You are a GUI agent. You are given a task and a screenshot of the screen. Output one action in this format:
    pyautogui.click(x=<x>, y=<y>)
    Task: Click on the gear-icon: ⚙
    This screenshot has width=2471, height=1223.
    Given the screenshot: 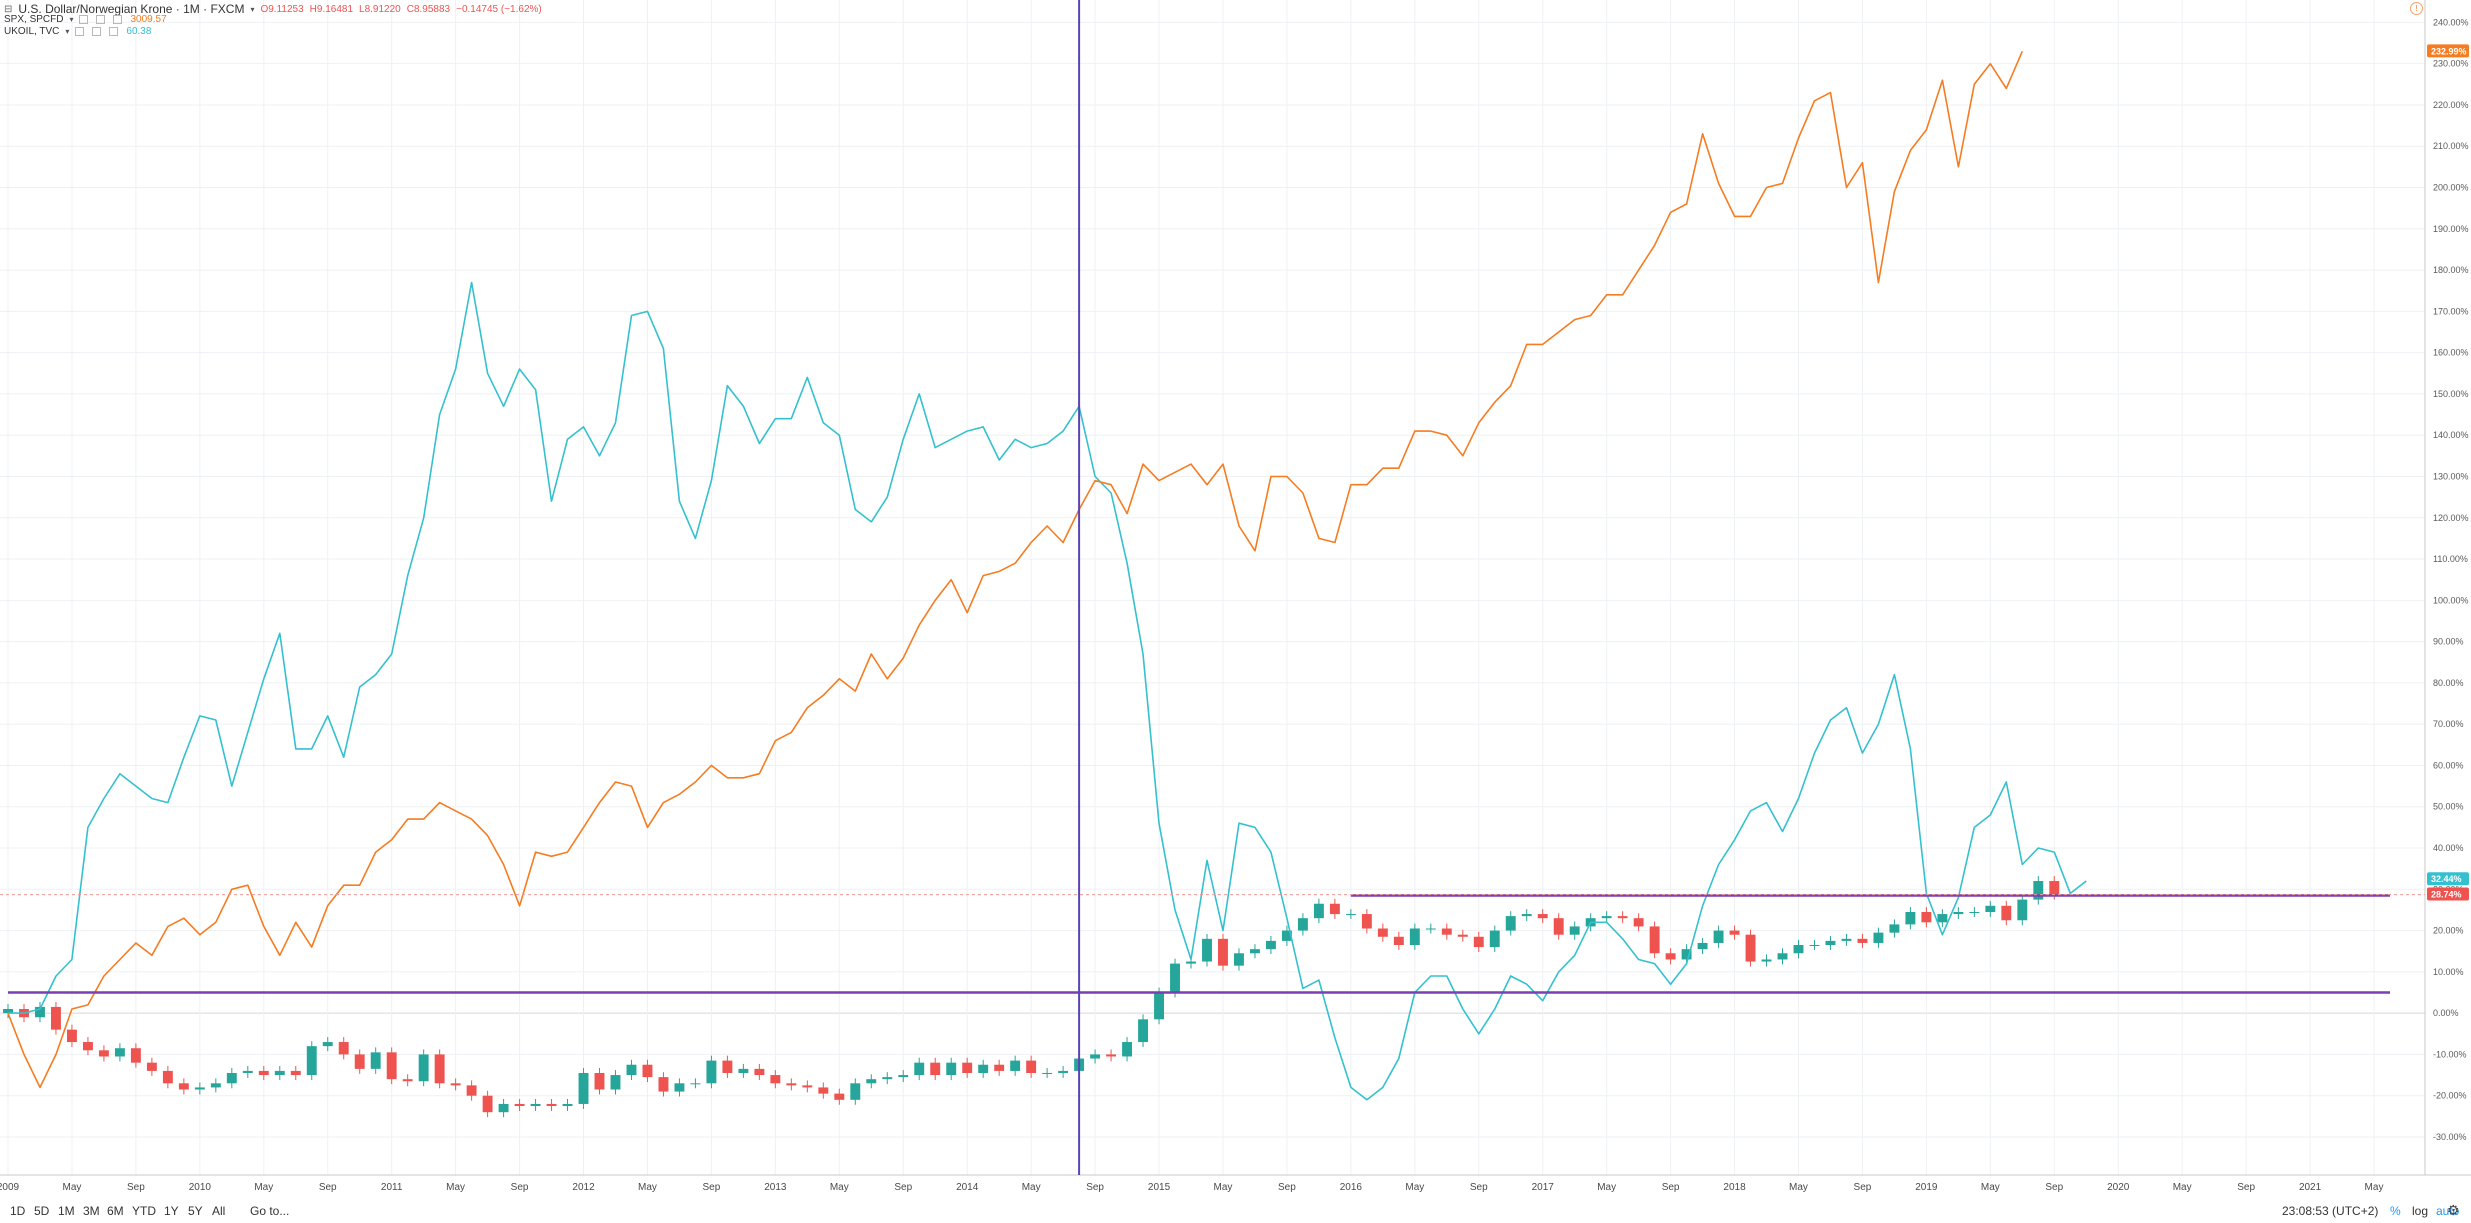 What is the action you would take?
    pyautogui.click(x=2453, y=1210)
    